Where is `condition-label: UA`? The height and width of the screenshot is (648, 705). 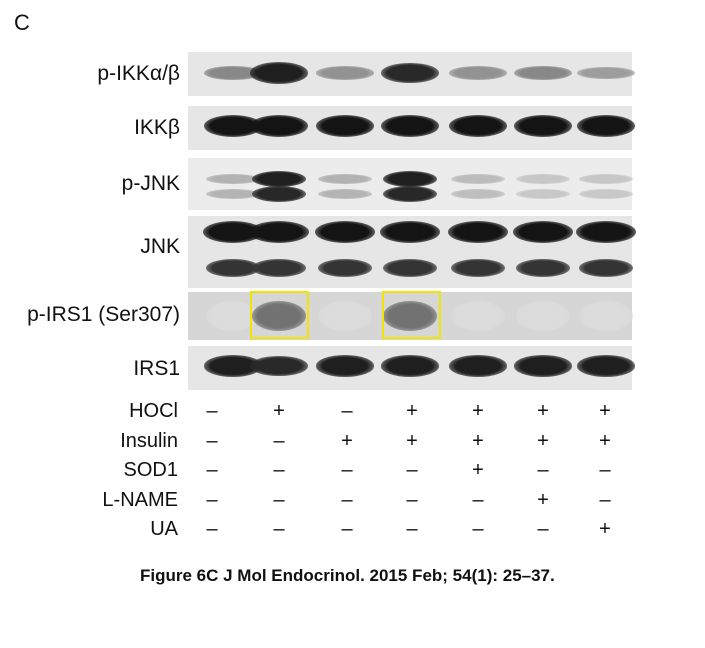 condition-label: UA is located at coordinates (164, 529).